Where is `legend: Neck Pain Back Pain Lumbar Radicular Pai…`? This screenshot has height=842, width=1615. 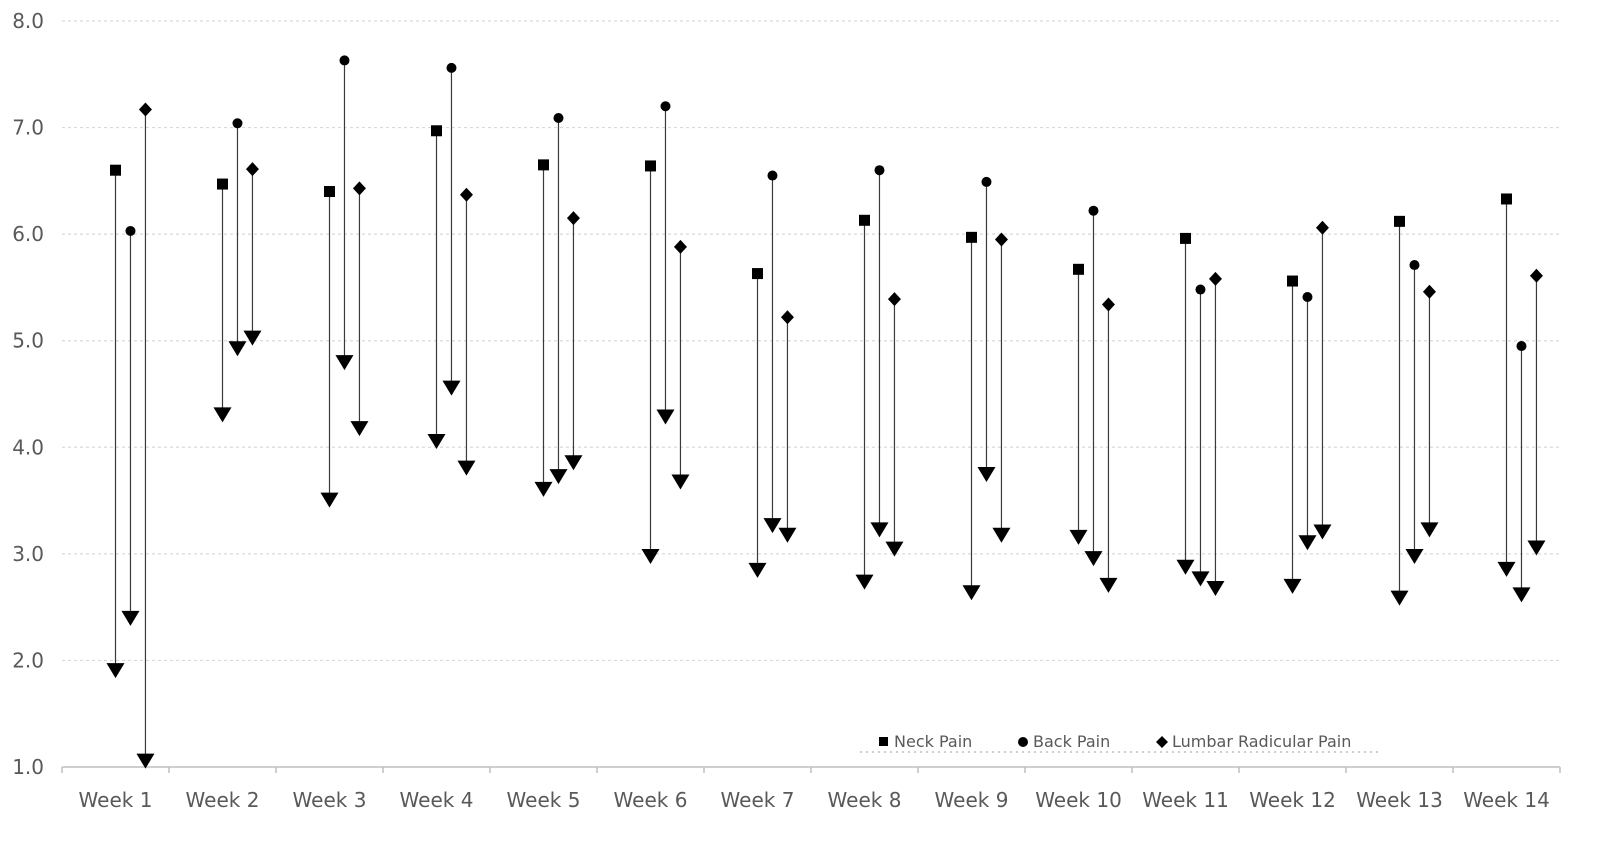 legend: Neck Pain Back Pain Lumbar Radicular Pai… is located at coordinates (1121, 742).